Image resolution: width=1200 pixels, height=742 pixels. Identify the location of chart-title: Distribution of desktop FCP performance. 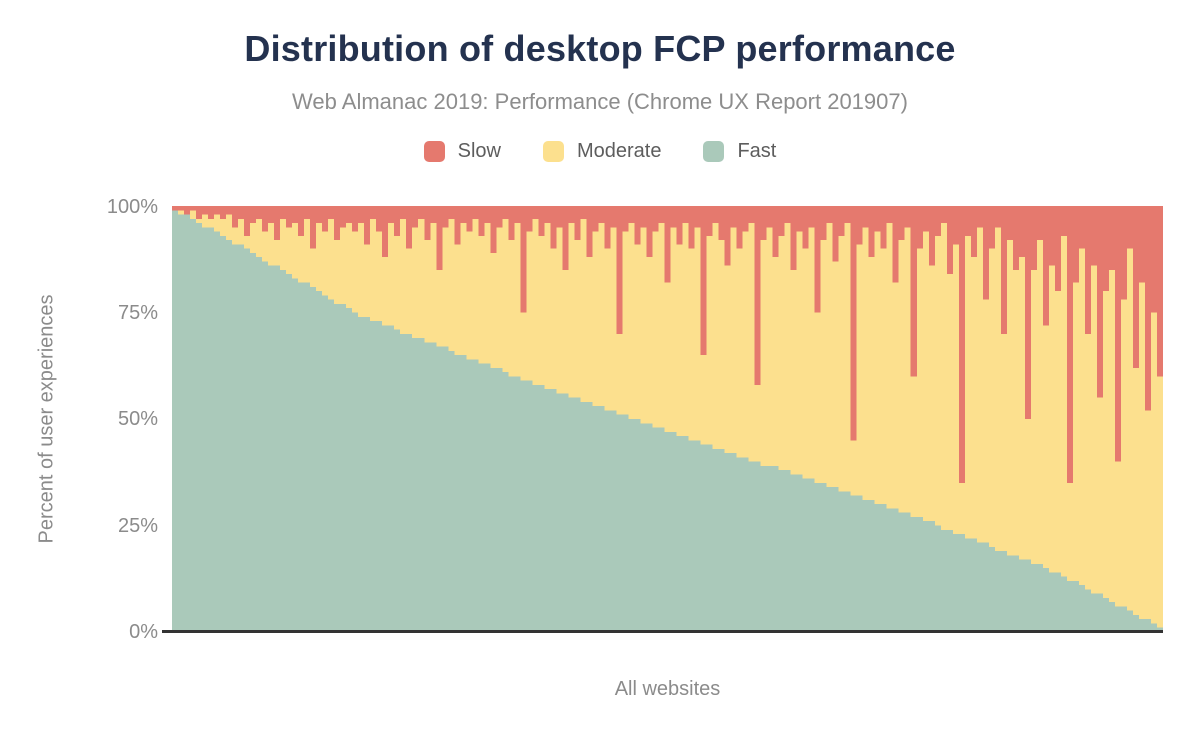
(600, 48).